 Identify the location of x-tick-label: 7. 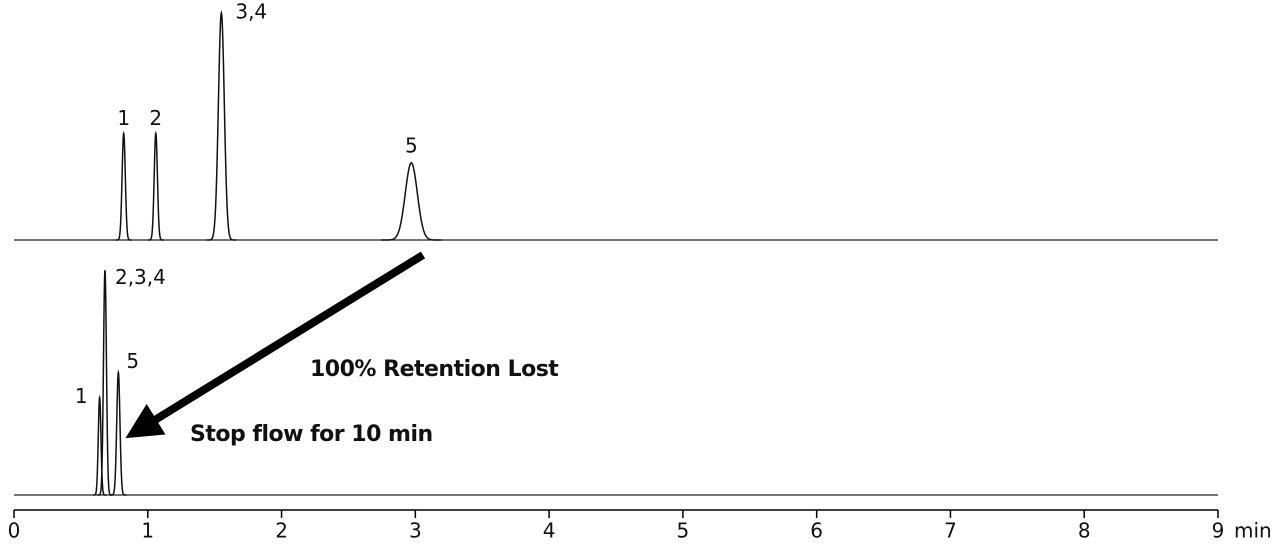
(950, 531).